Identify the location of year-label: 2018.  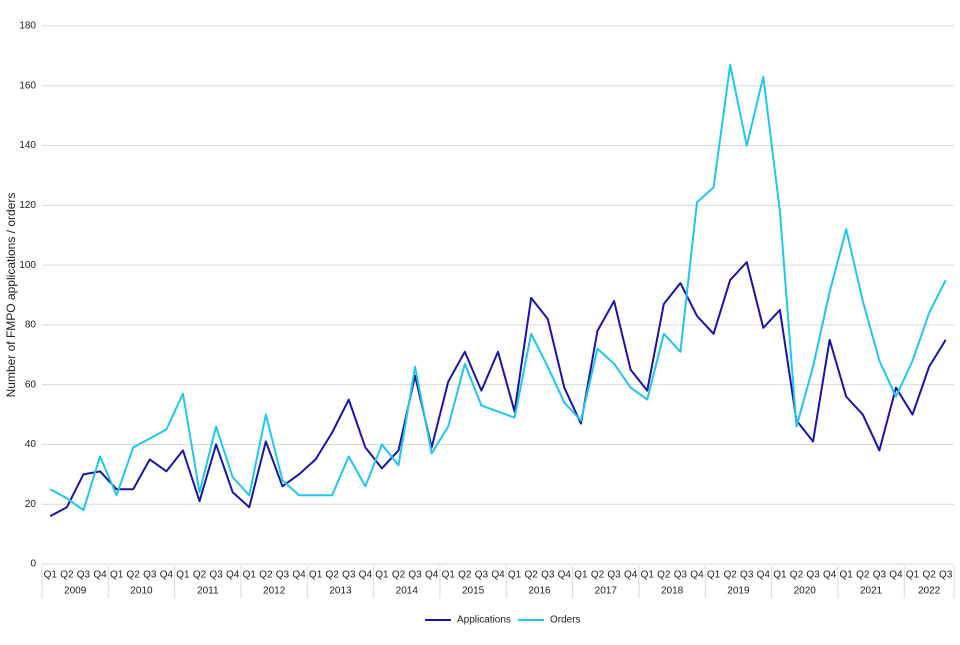
(672, 591).